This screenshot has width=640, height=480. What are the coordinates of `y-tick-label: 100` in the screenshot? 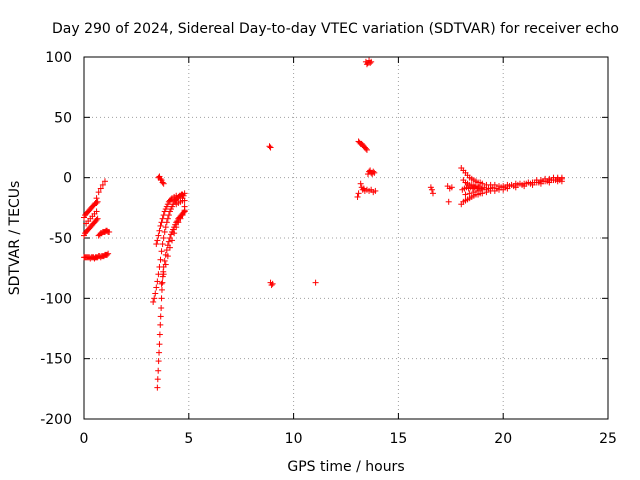 It's located at (58, 58).